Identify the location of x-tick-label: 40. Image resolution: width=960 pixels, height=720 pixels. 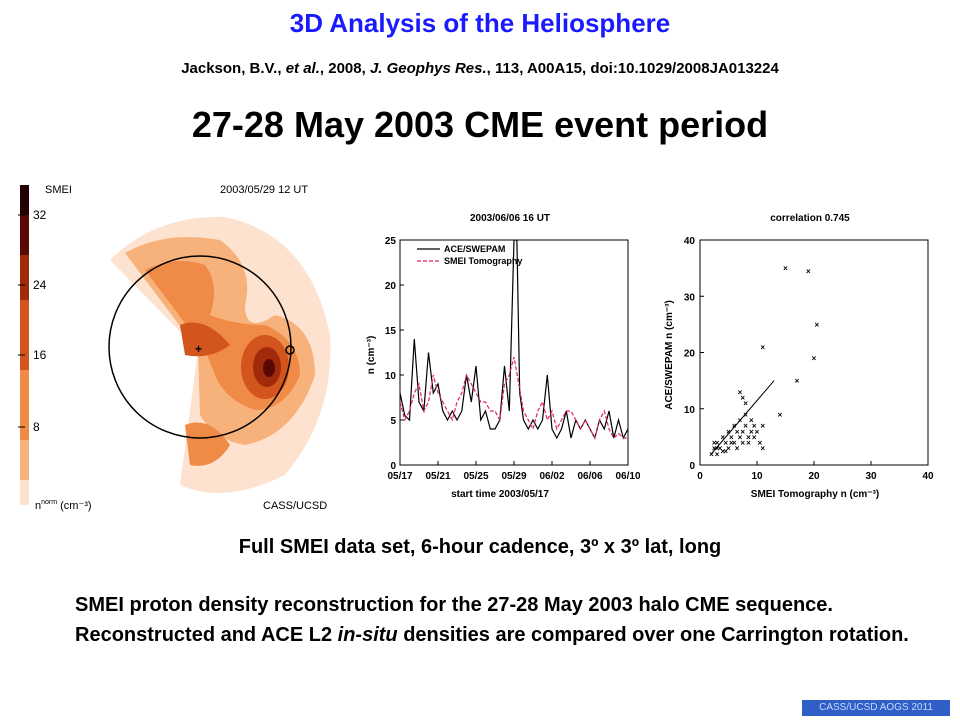
(928, 476).